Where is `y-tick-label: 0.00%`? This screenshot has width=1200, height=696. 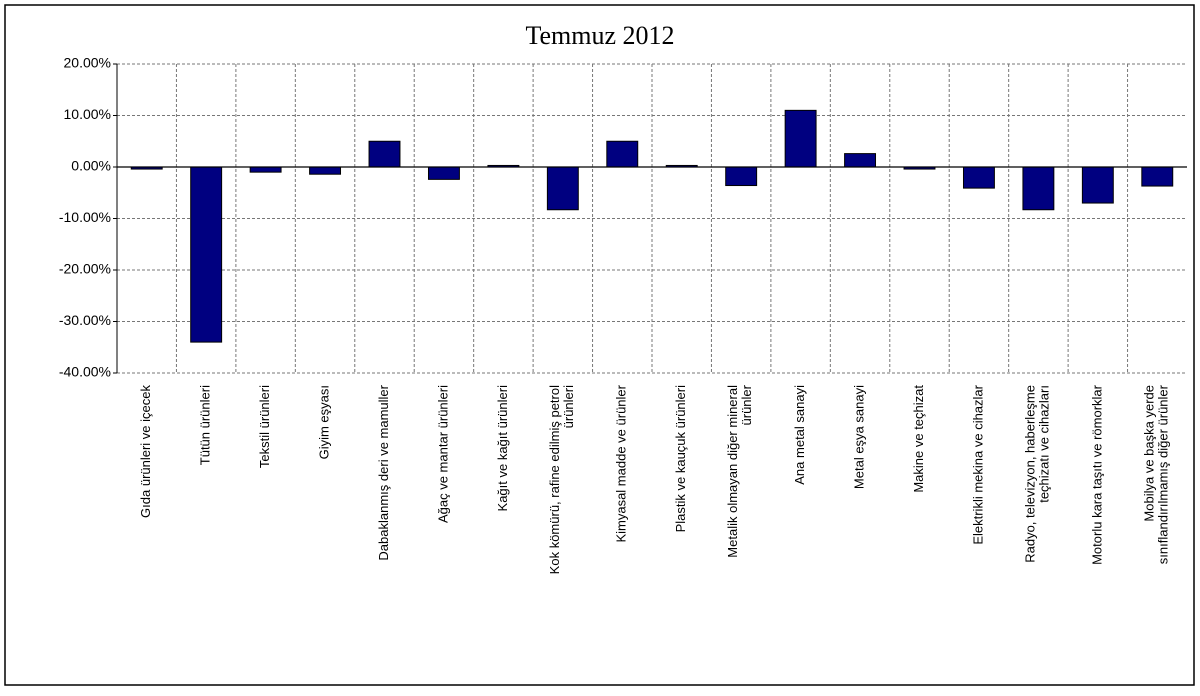
y-tick-label: 0.00% is located at coordinates (91, 166).